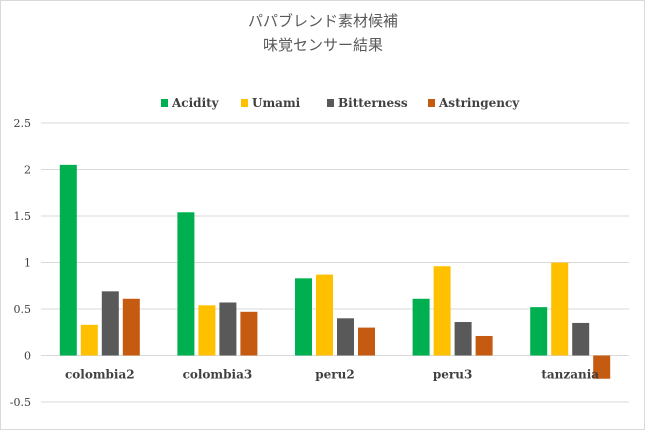 The image size is (645, 430). I want to click on bar-acidity-tanzania, so click(539, 331).